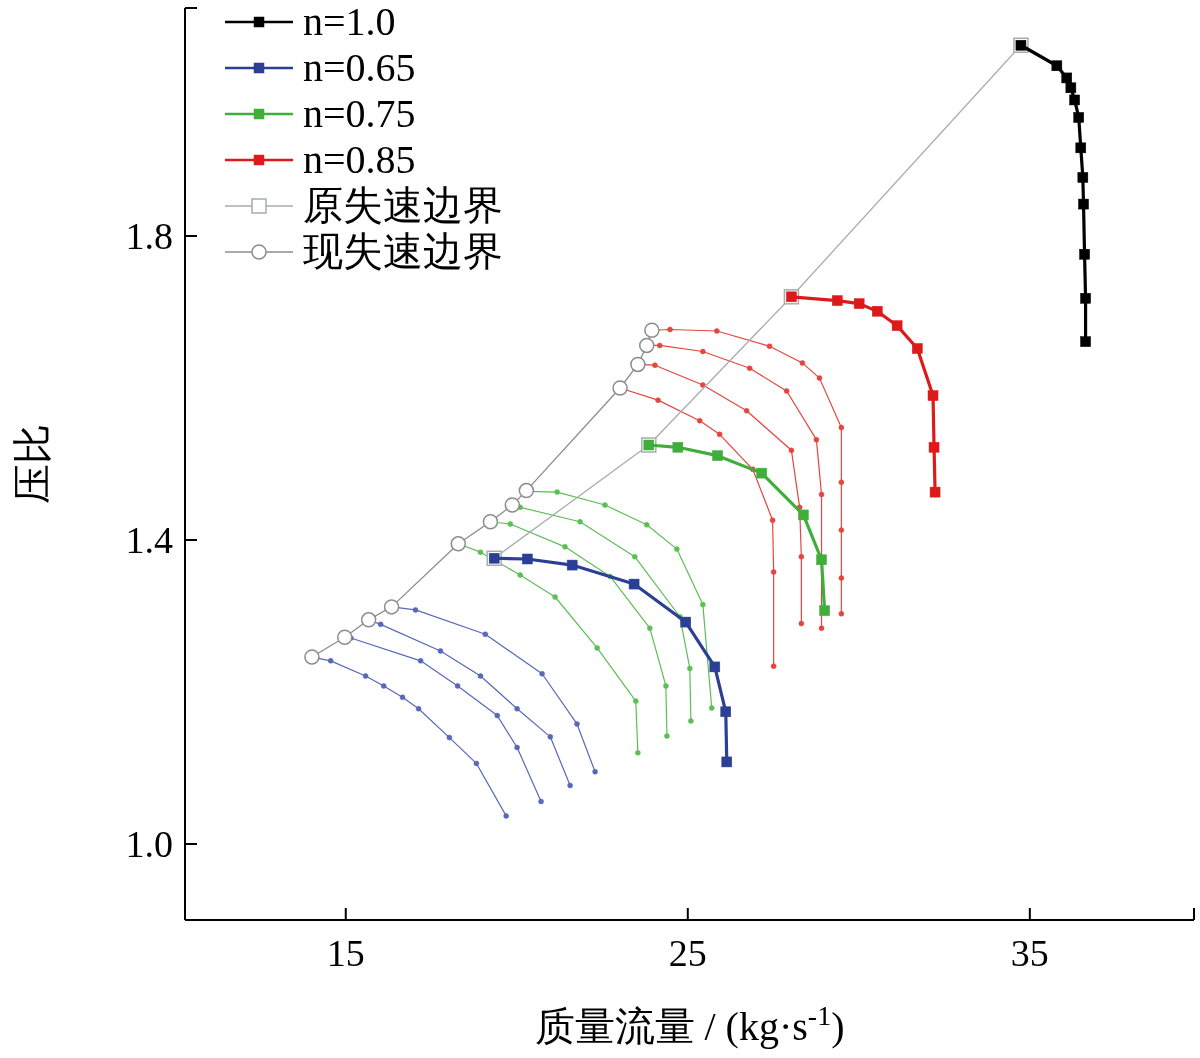 The width and height of the screenshot is (1200, 1058). What do you see at coordinates (359, 159) in the screenshot?
I see `legend-label: n=0.85` at bounding box center [359, 159].